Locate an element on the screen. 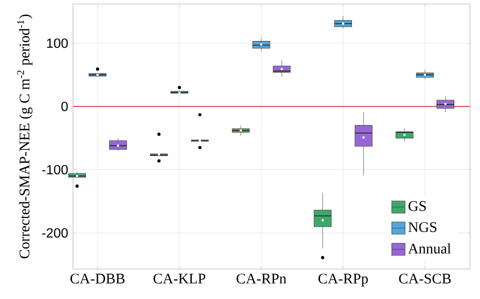 The image size is (480, 299). legend-label: GS is located at coordinates (417, 206).